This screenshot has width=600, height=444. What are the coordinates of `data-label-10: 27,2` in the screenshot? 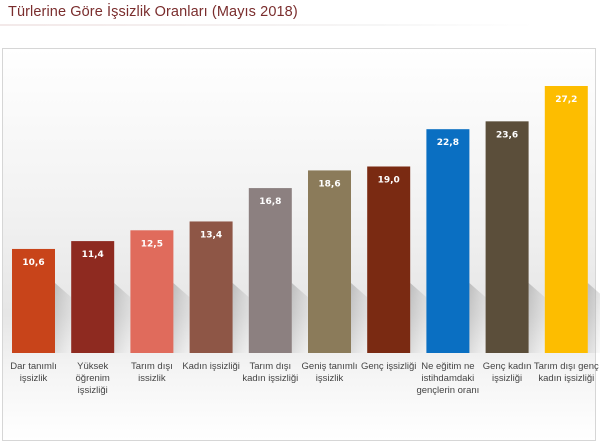 It's located at (566, 100).